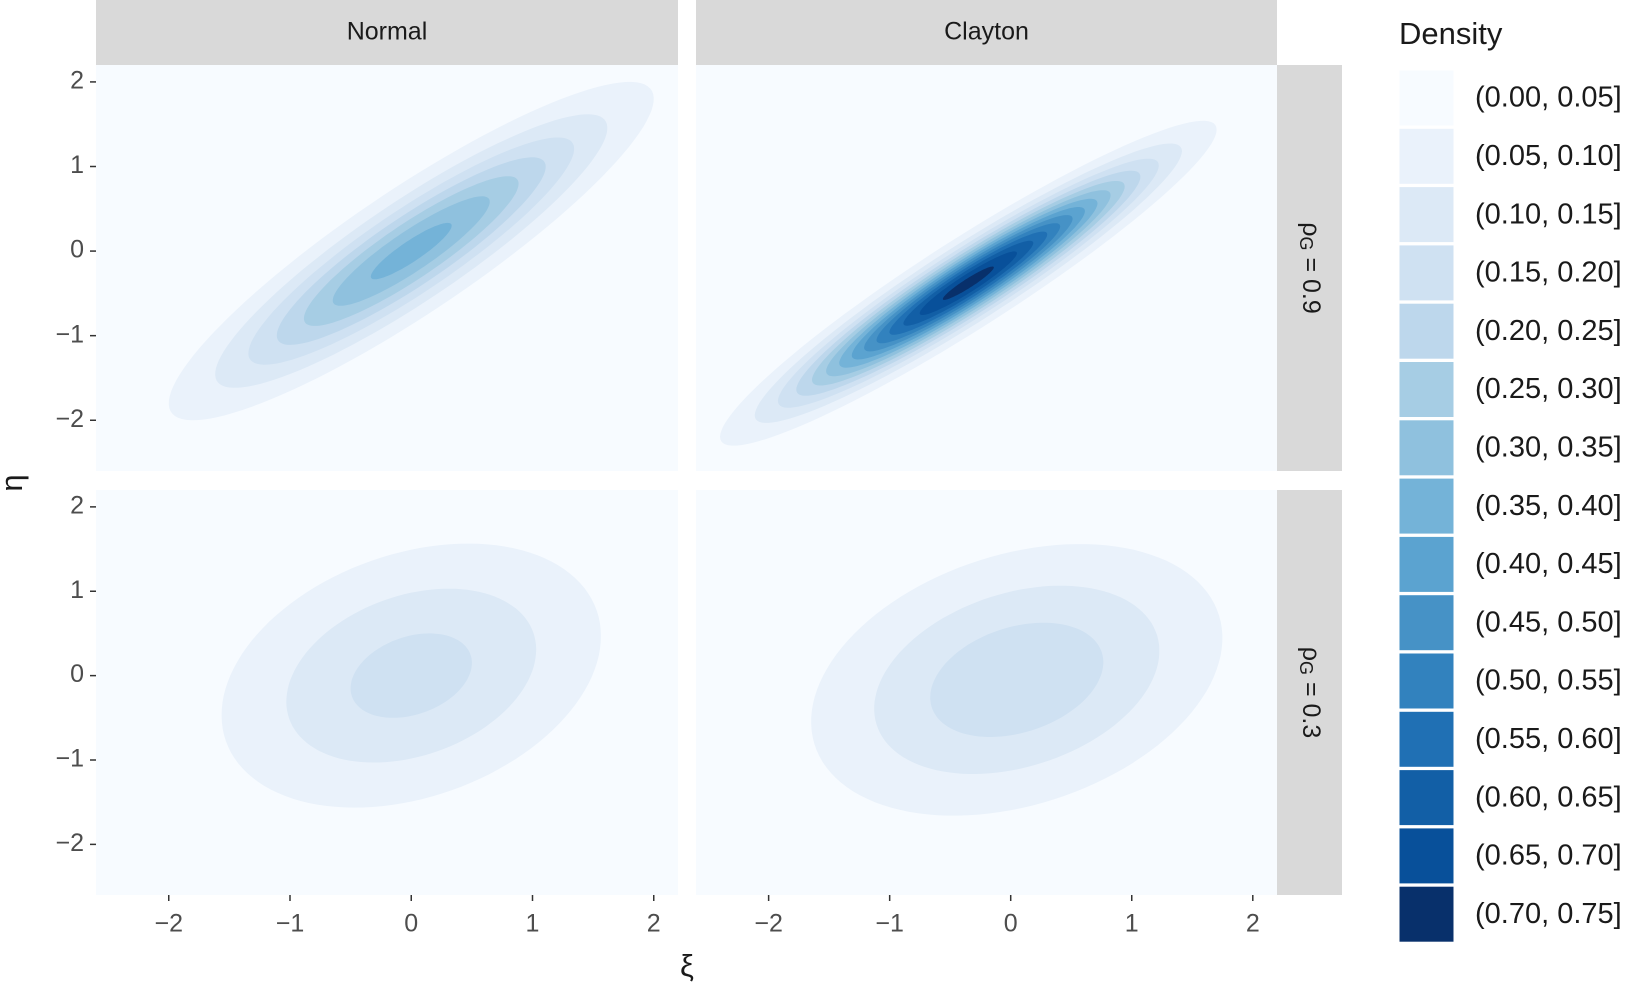 The image size is (1643, 988). I want to click on legend-label: (0.60, 0.65], so click(1548, 797).